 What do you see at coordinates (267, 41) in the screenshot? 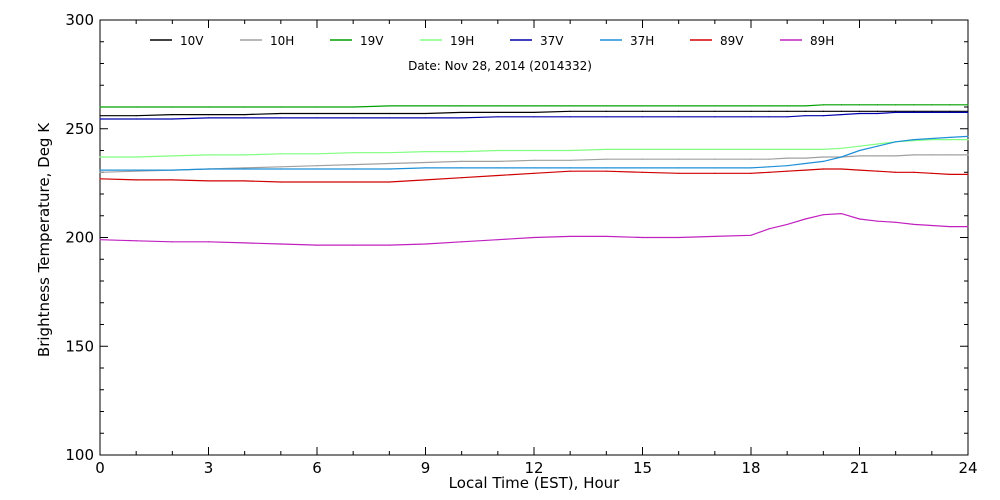
I see `legend-item-10h: 10H` at bounding box center [267, 41].